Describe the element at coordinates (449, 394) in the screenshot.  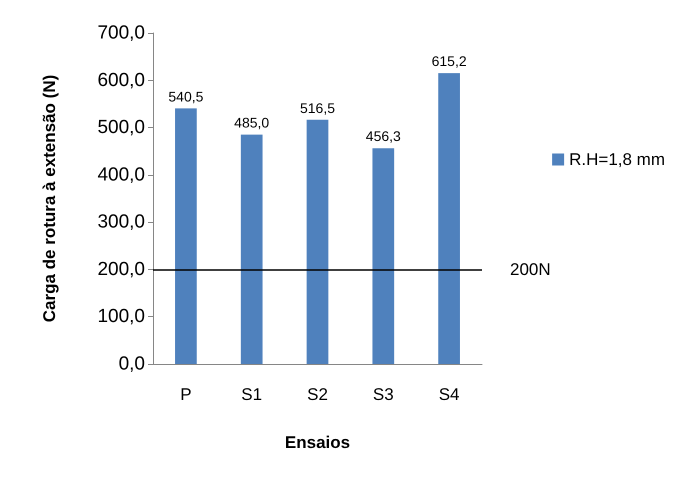
I see `x-tick-label: S4` at that location.